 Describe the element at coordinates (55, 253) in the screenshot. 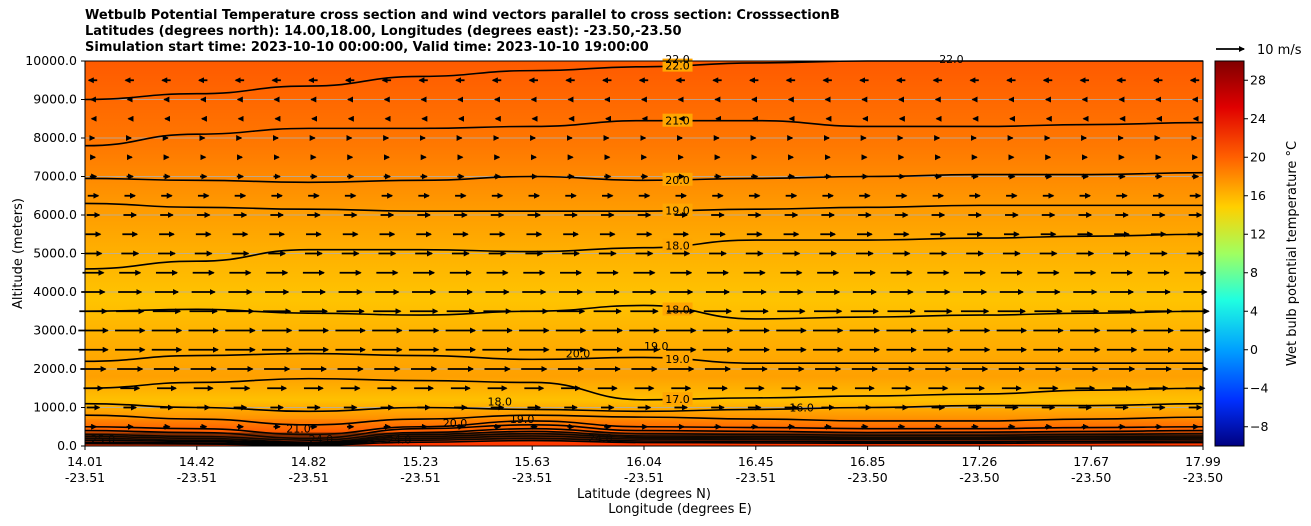

I see `y-tick-label: 5000.0` at that location.